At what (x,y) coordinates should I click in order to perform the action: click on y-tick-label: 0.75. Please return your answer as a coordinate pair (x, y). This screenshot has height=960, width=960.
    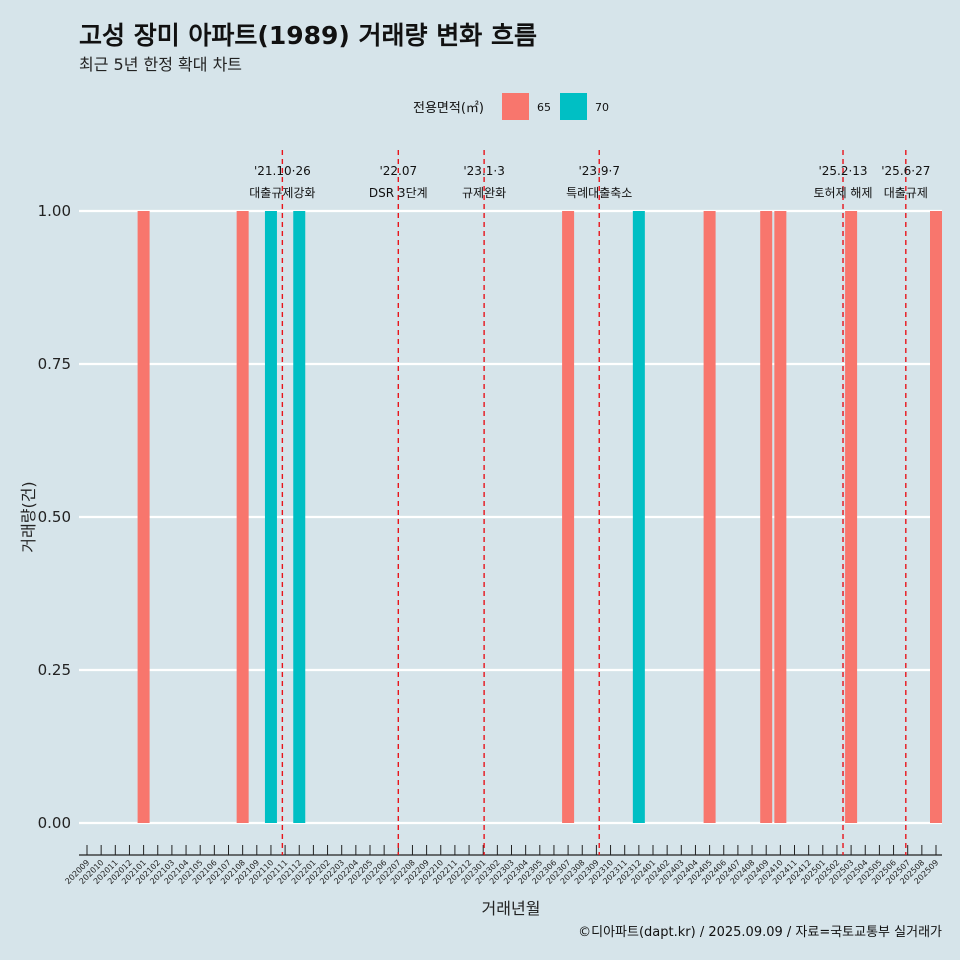
    Looking at the image, I should click on (54, 364).